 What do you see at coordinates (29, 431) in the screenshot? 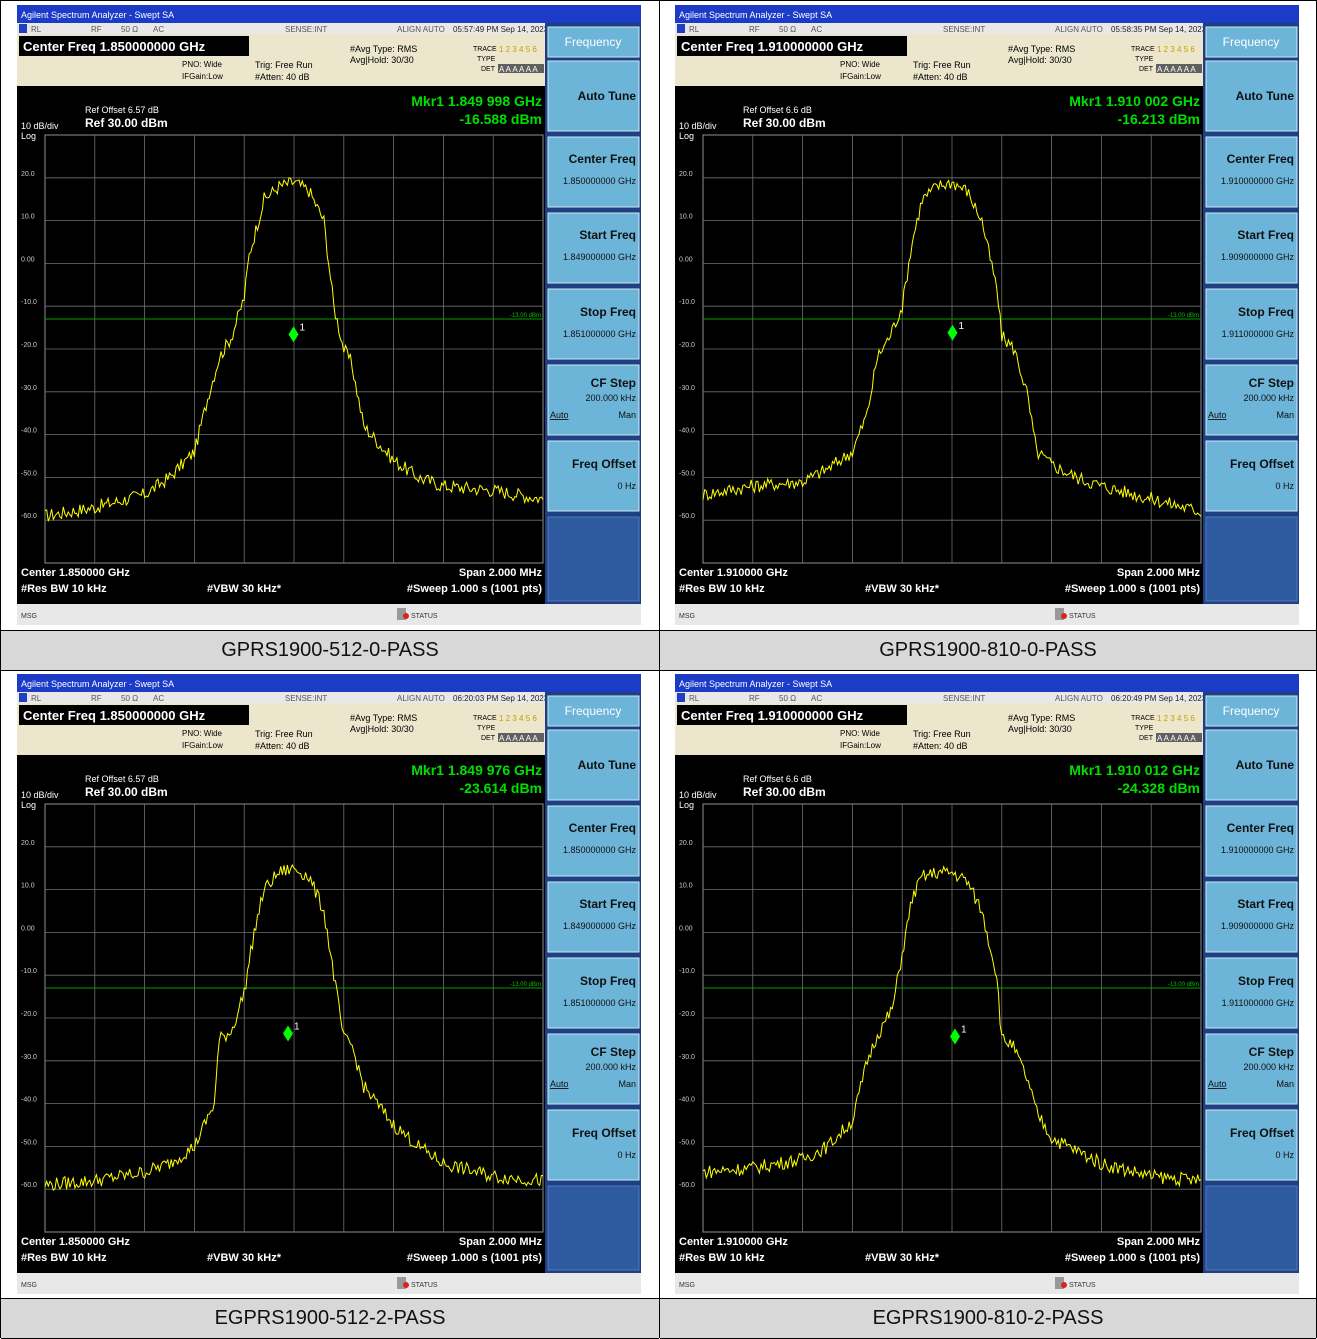
I see `y-tick-label: -40.0` at bounding box center [29, 431].